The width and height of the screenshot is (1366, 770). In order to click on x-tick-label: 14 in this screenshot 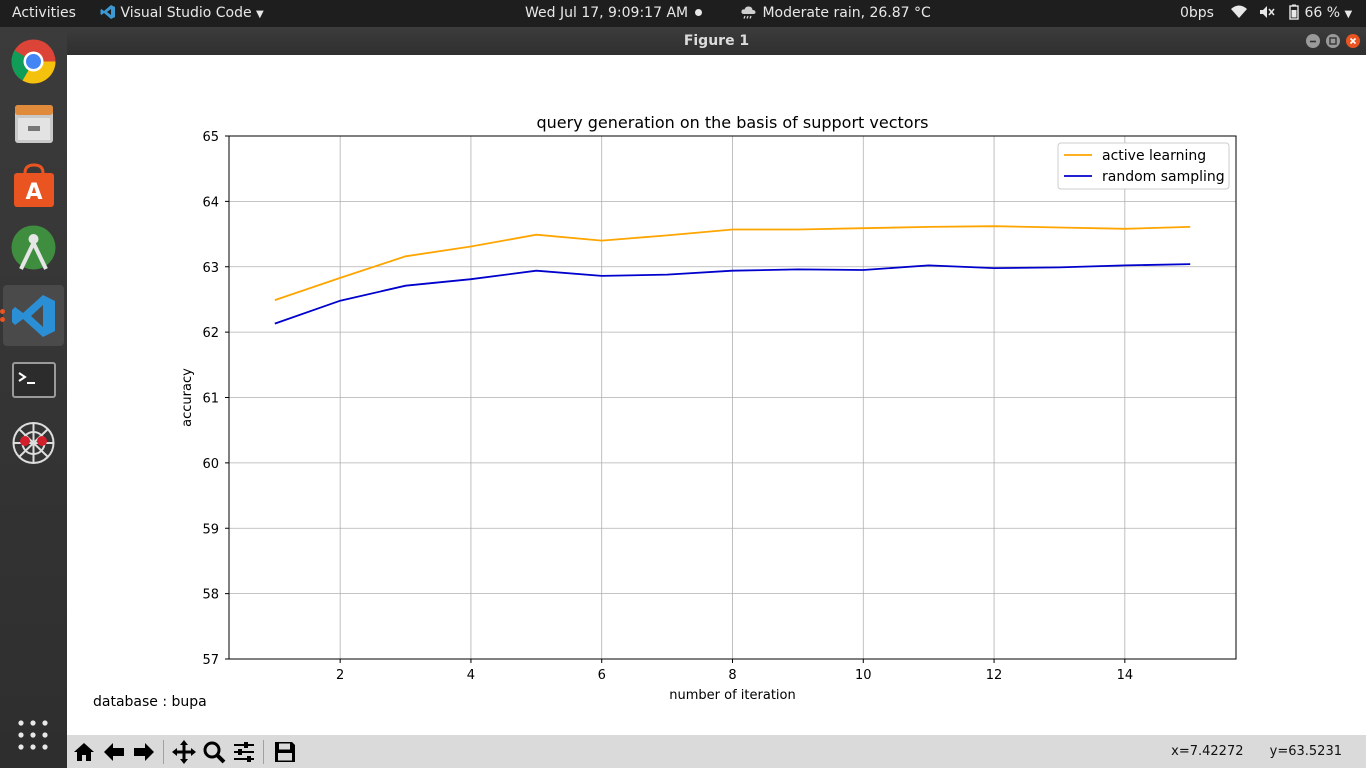, I will do `click(1125, 675)`.